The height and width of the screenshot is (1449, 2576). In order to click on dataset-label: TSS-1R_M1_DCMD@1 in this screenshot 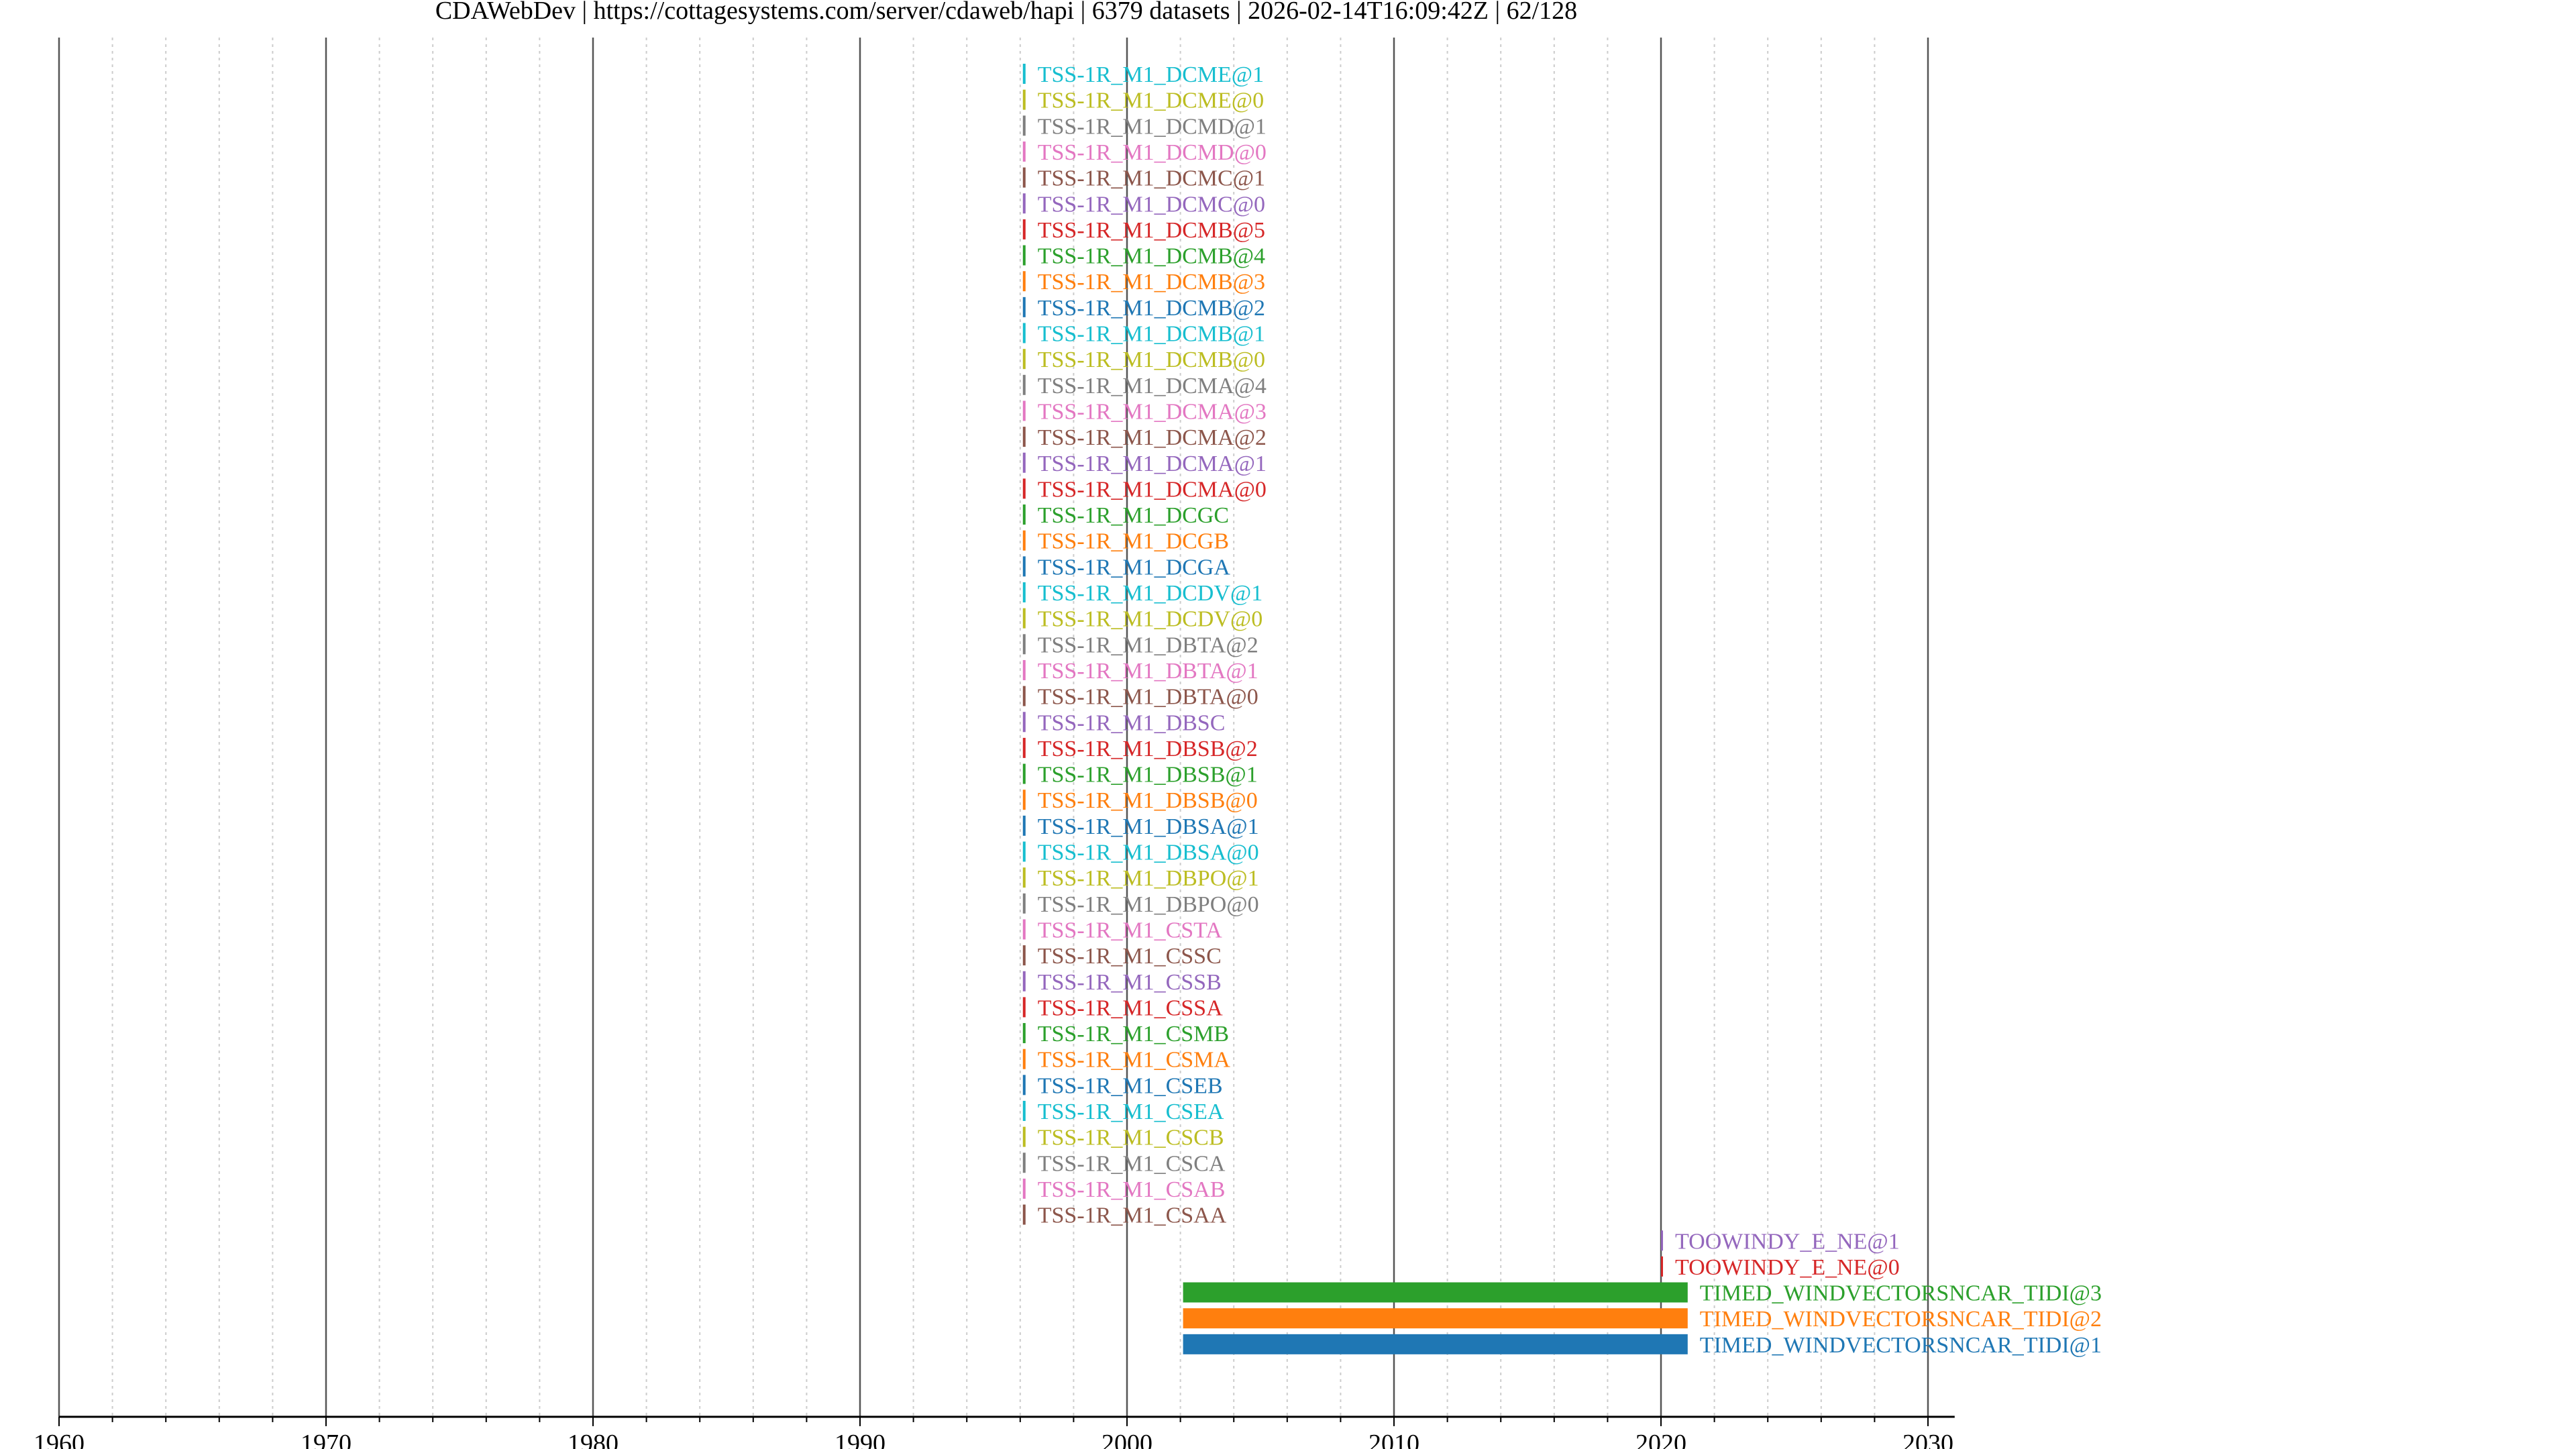, I will do `click(1152, 126)`.